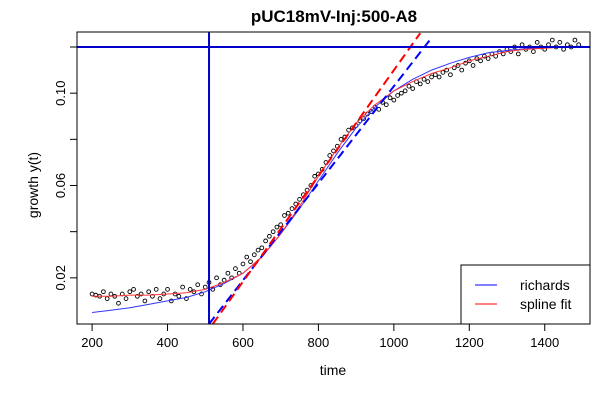 Image resolution: width=600 pixels, height=400 pixels. I want to click on x-tick-label: 1400, so click(544, 342).